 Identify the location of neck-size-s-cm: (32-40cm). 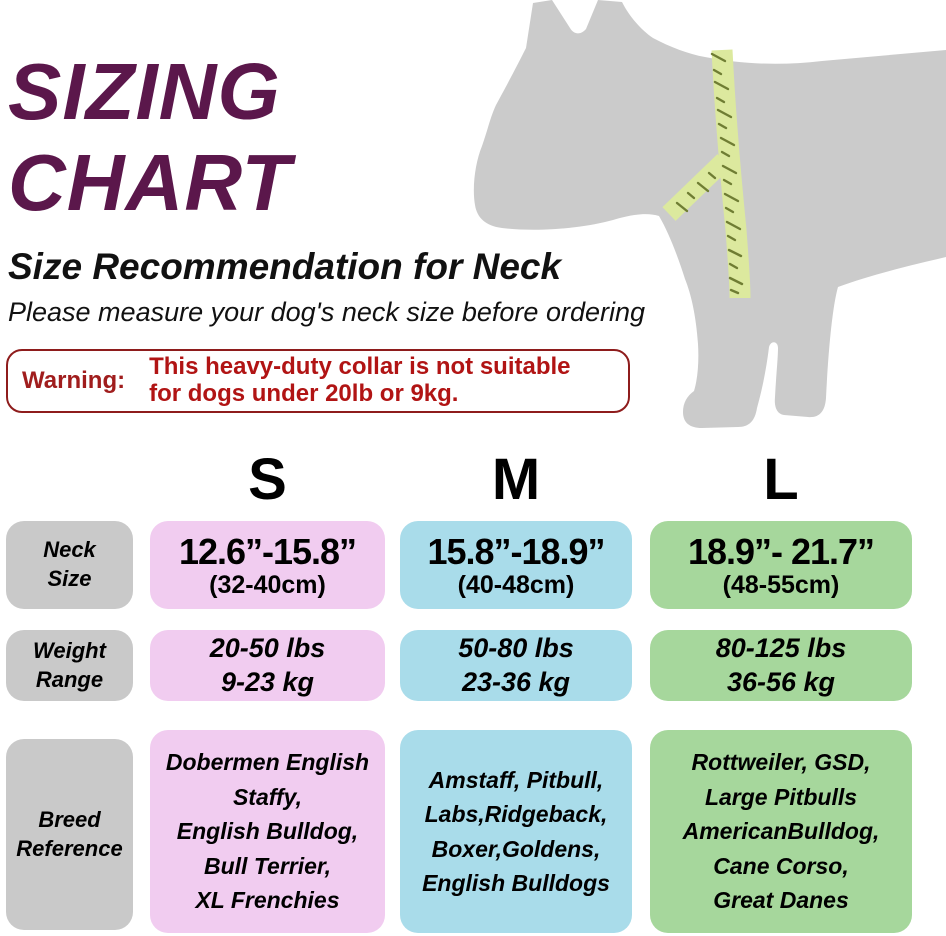
(267, 584).